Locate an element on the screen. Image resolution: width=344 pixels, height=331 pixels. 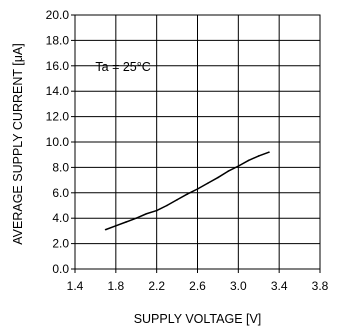
y-tick-label-4: 8.0 is located at coordinates (60, 167).